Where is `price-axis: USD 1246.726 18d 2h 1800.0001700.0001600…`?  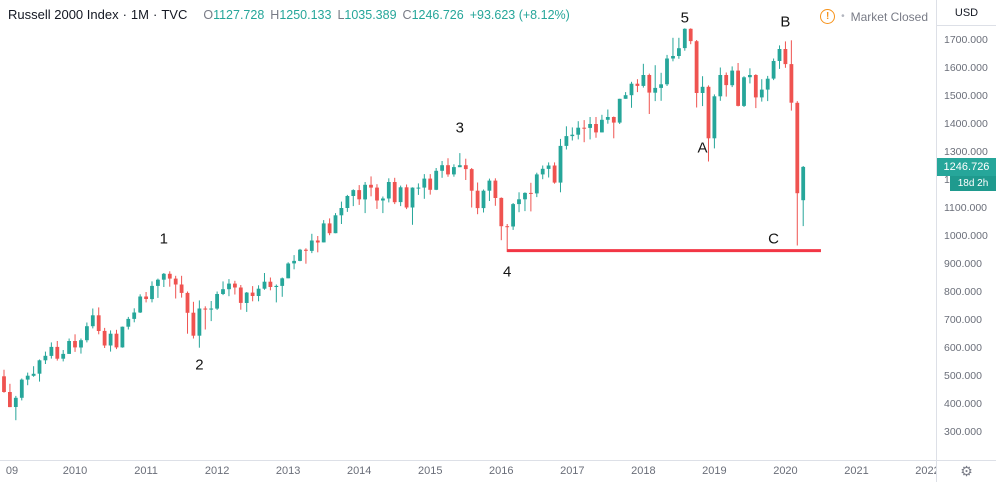 price-axis: USD 1246.726 18d 2h 1800.0001700.0001600… is located at coordinates (966, 230).